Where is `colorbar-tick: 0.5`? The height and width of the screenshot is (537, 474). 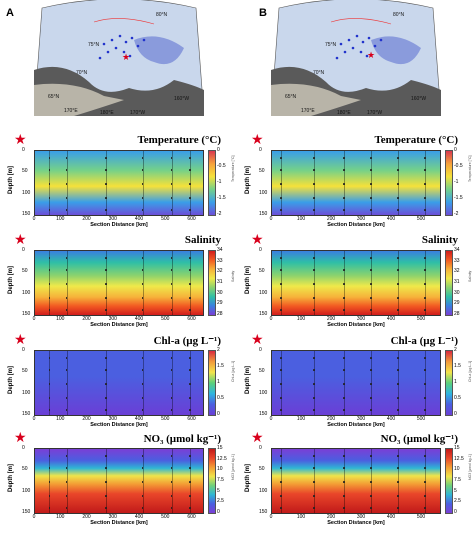 colorbar-tick: 0.5 is located at coordinates (220, 398).